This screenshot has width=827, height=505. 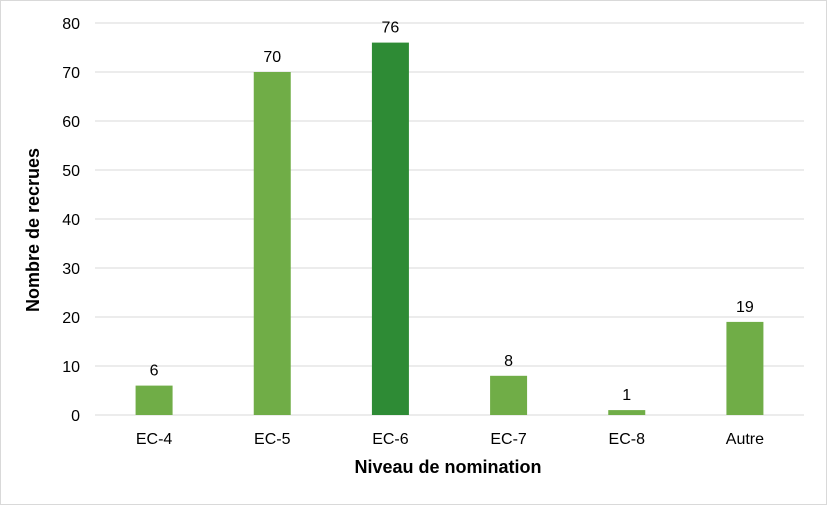 What do you see at coordinates (508, 439) in the screenshot?
I see `x-tick-label: EC-7` at bounding box center [508, 439].